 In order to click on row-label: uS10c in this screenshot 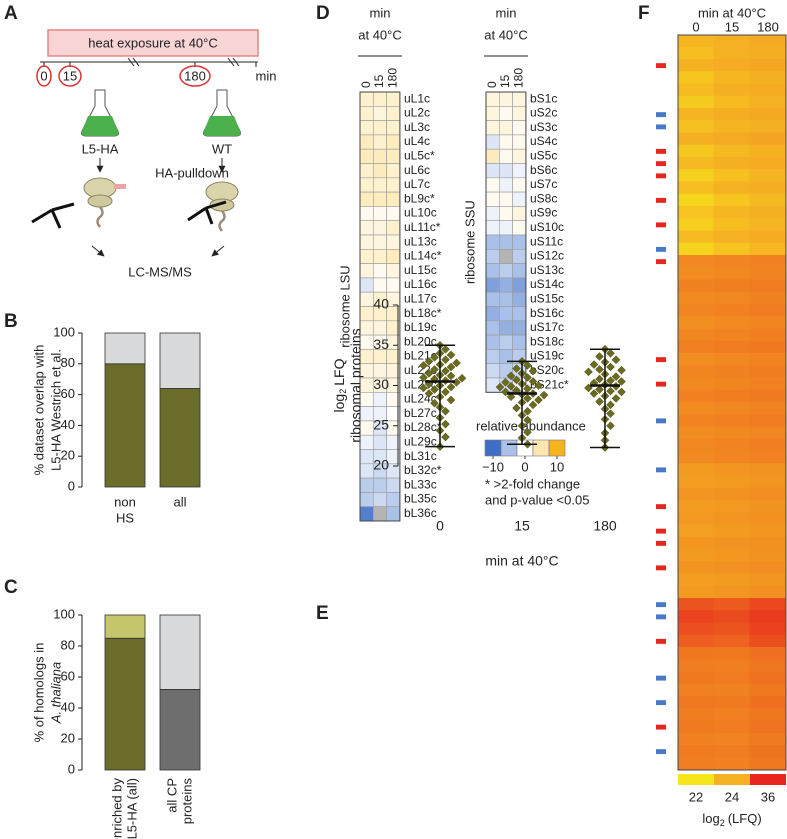, I will do `click(547, 227)`.